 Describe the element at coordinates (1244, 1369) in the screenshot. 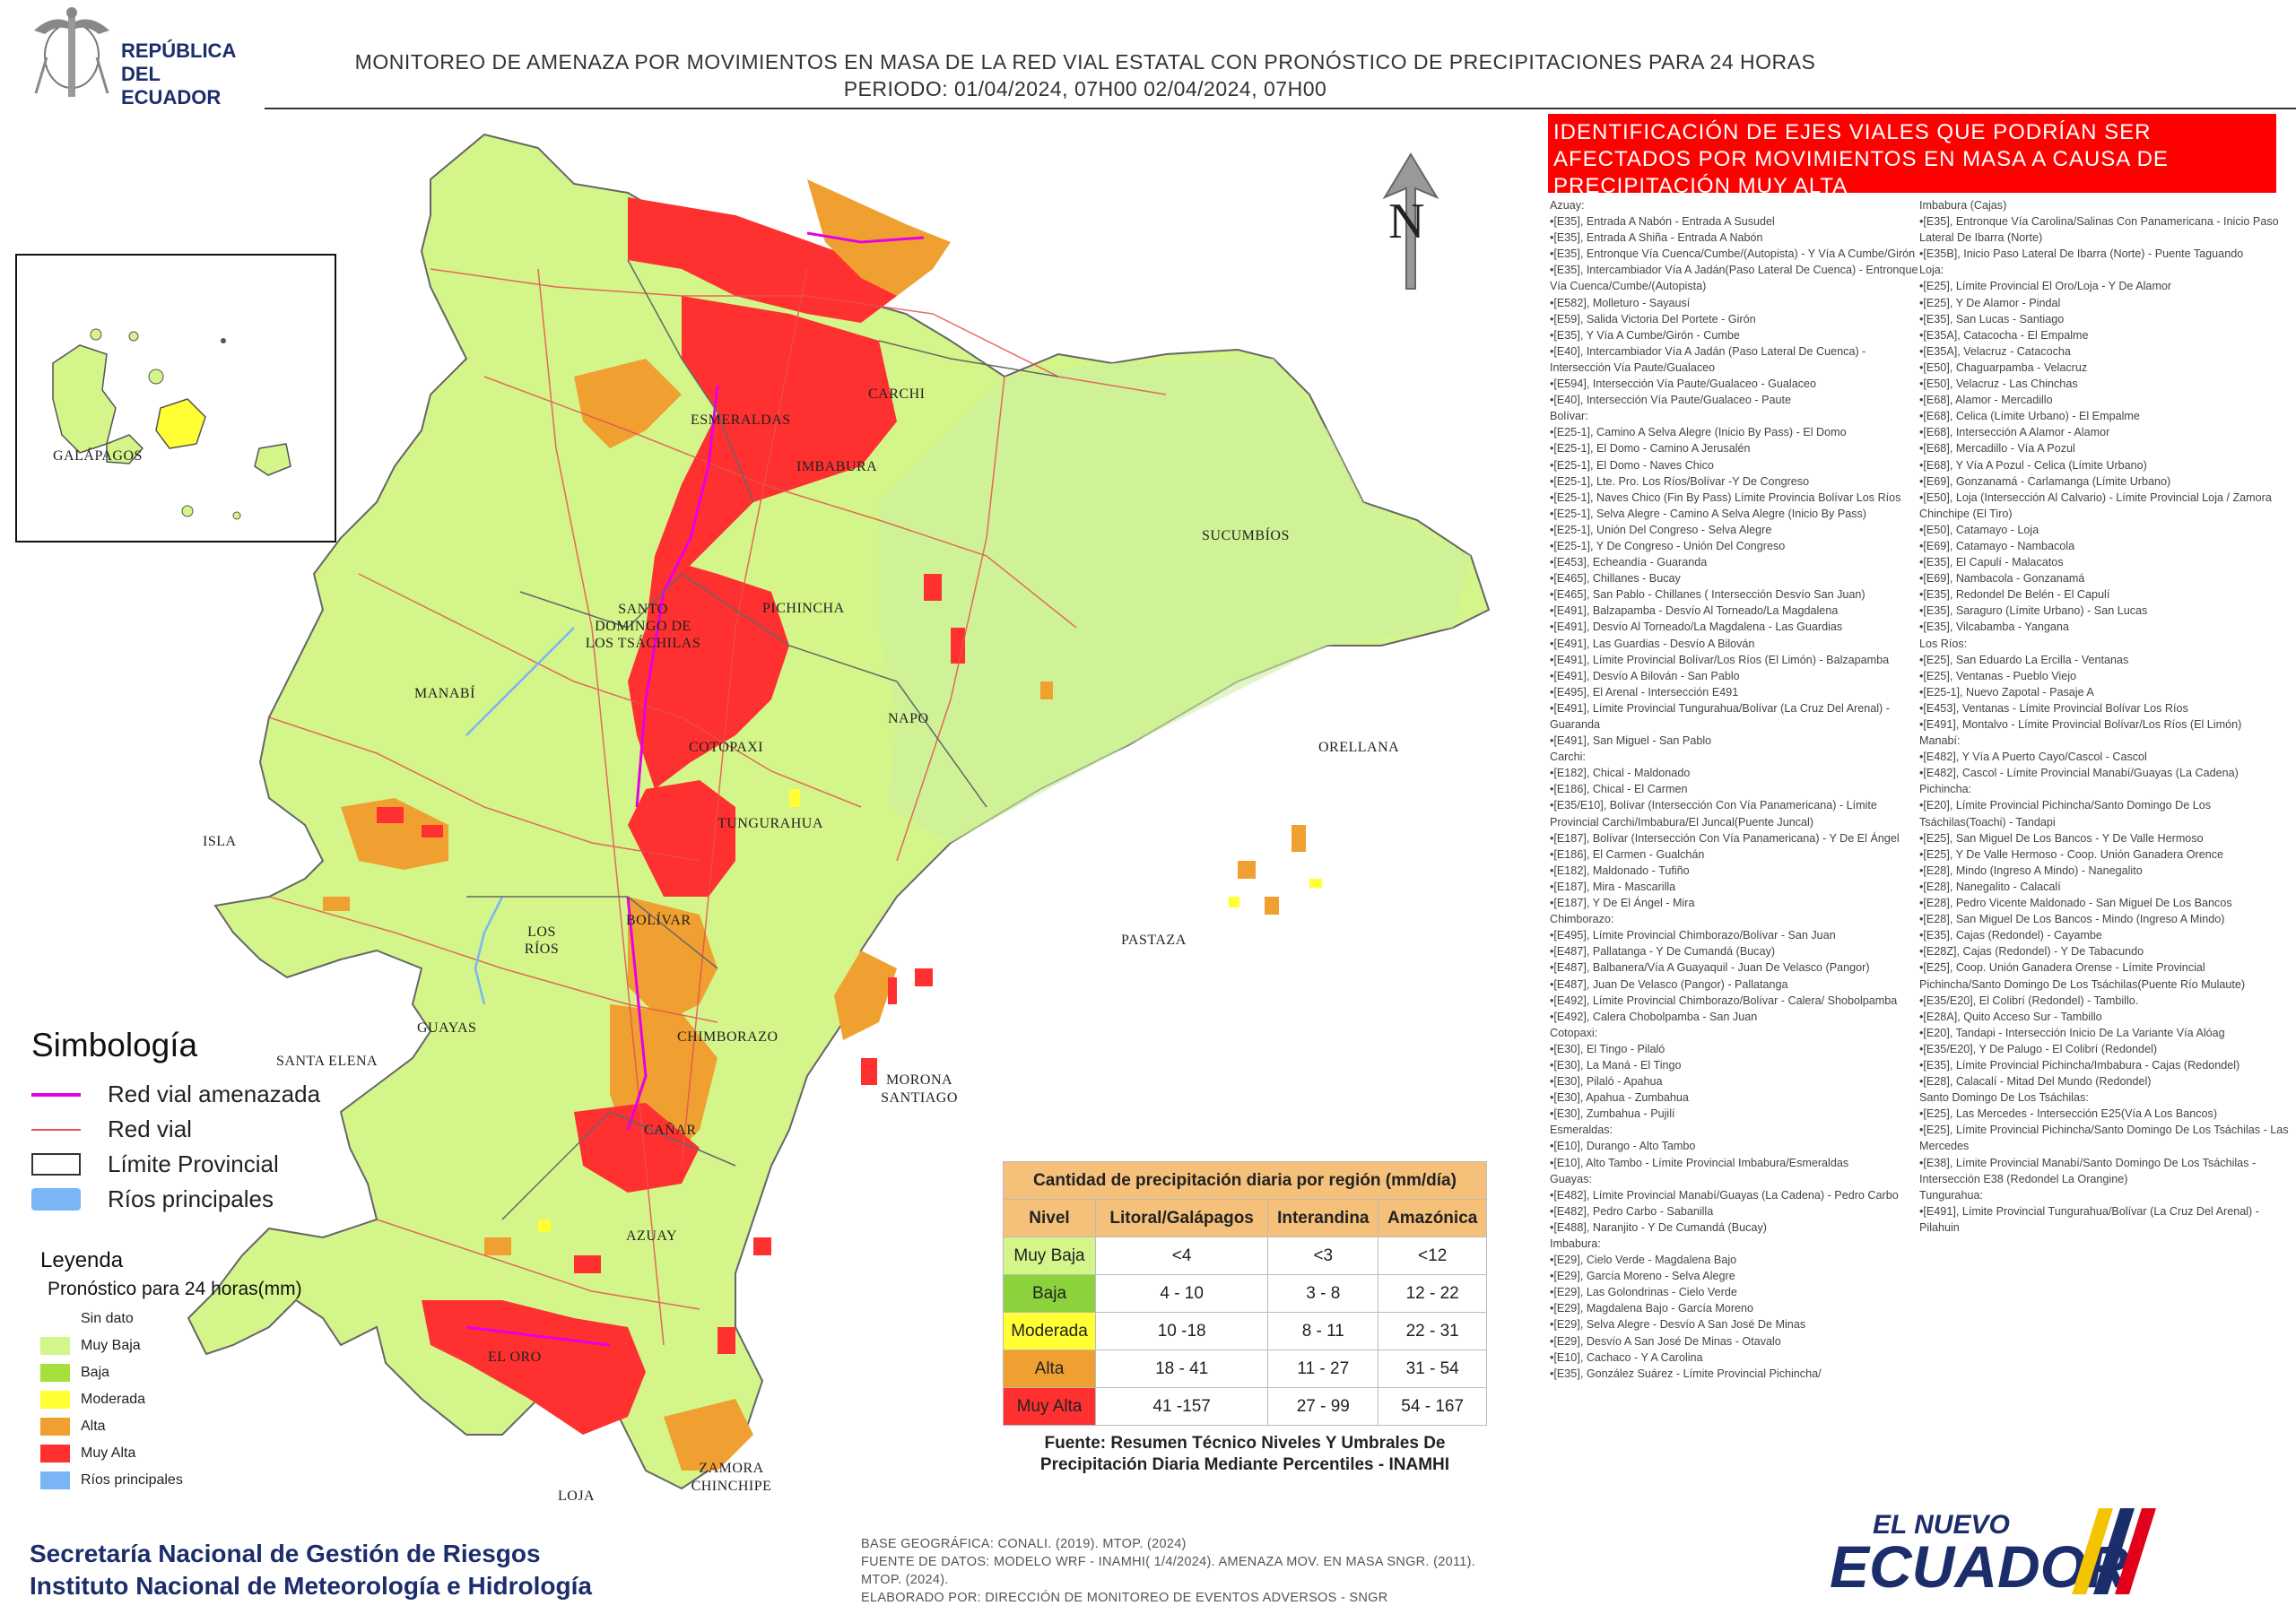

I see `table-row: Alta 18 - 41 11 - 27 31 - 54` at that location.